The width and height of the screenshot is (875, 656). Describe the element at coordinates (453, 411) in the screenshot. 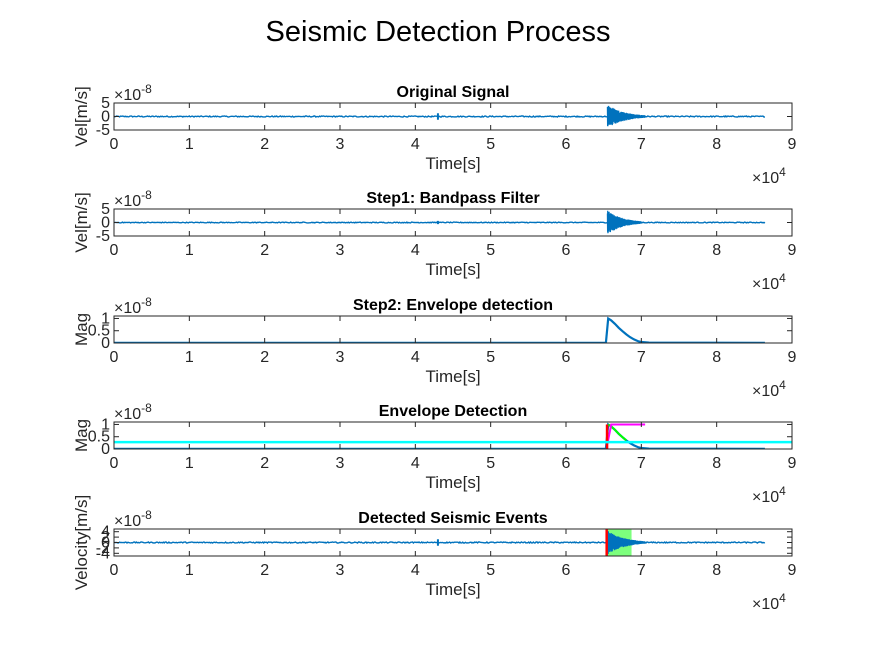

I see `subplot-title: Envelope Detection` at that location.